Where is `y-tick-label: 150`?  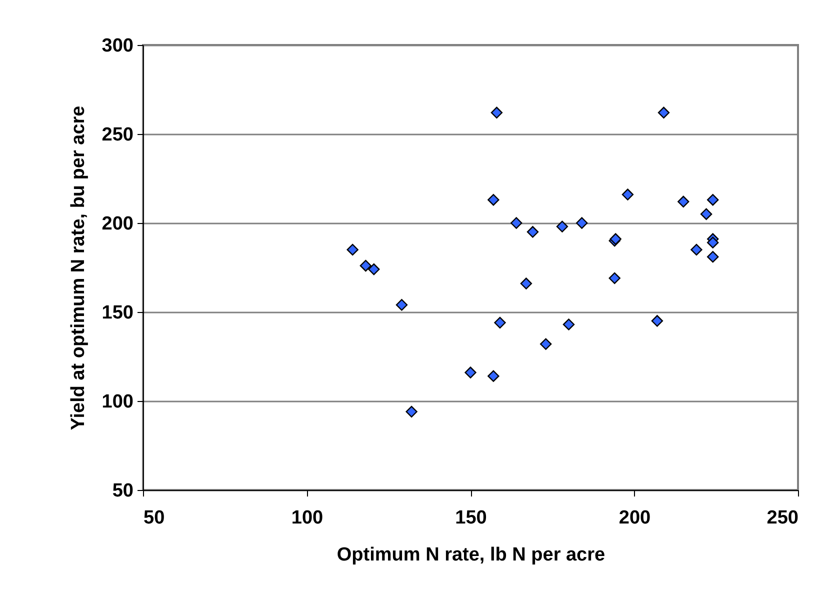
y-tick-label: 150 is located at coordinates (118, 313).